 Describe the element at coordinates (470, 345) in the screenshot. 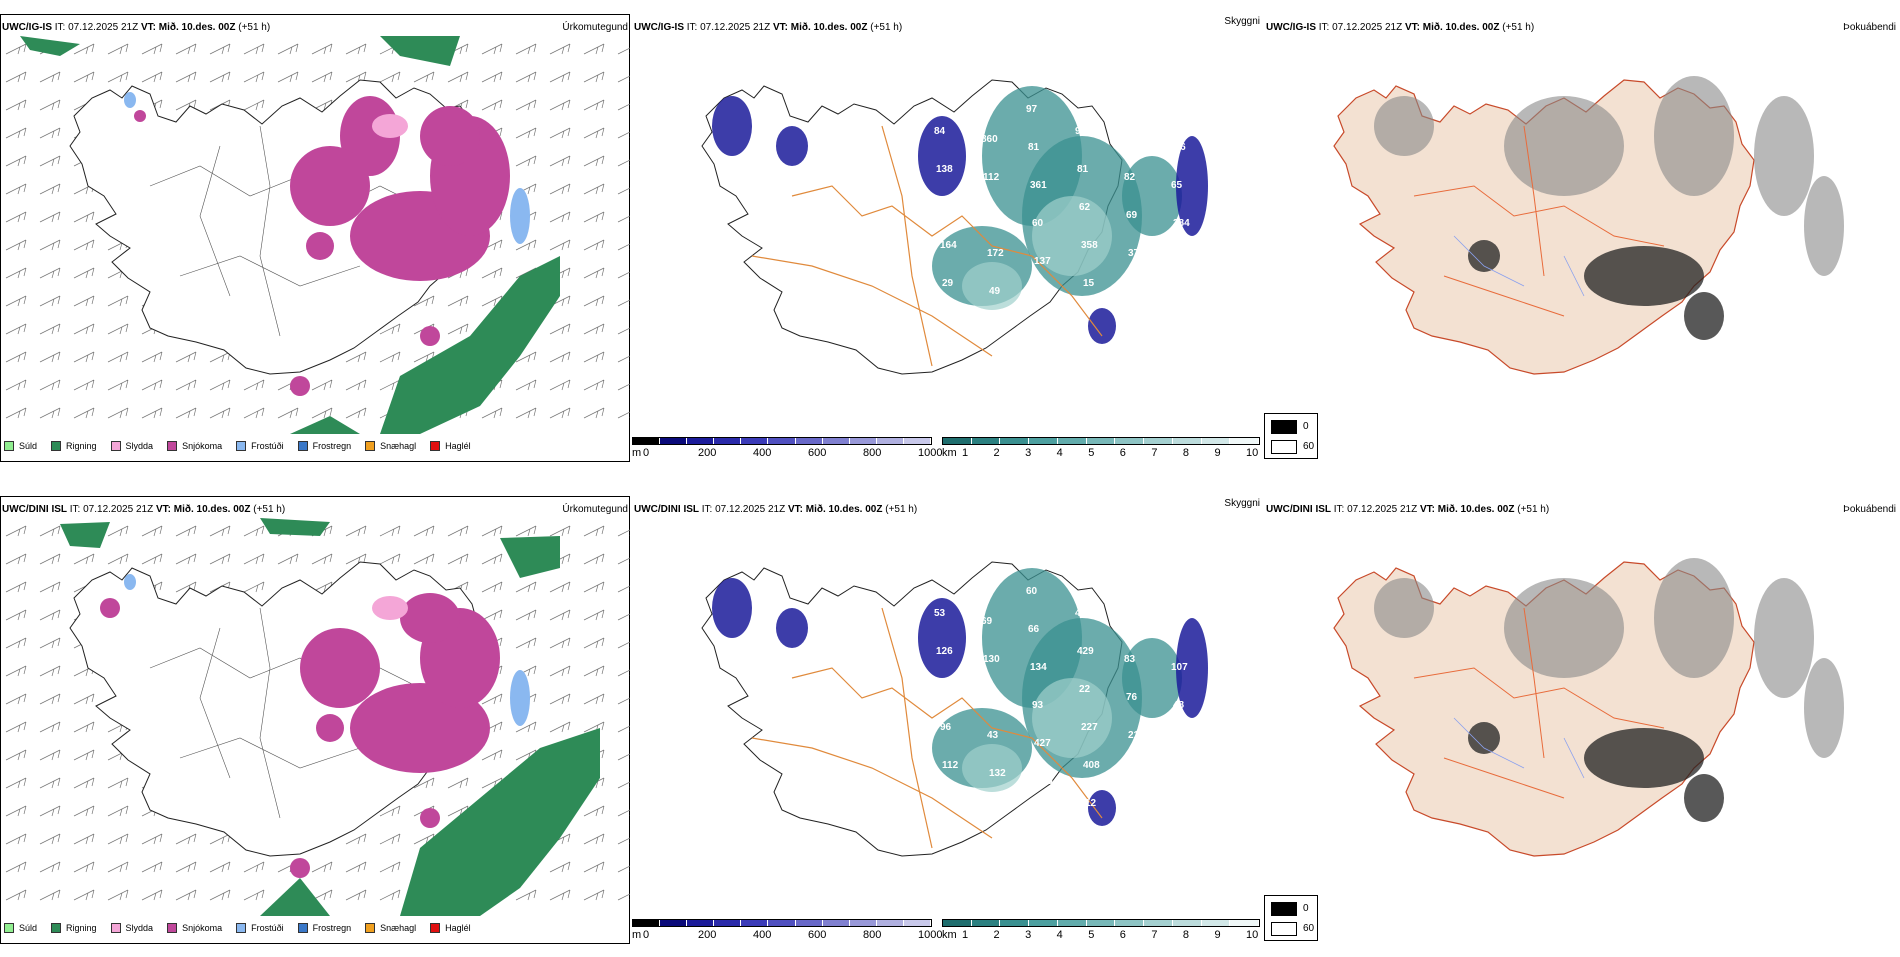

I see `rain-area` at that location.